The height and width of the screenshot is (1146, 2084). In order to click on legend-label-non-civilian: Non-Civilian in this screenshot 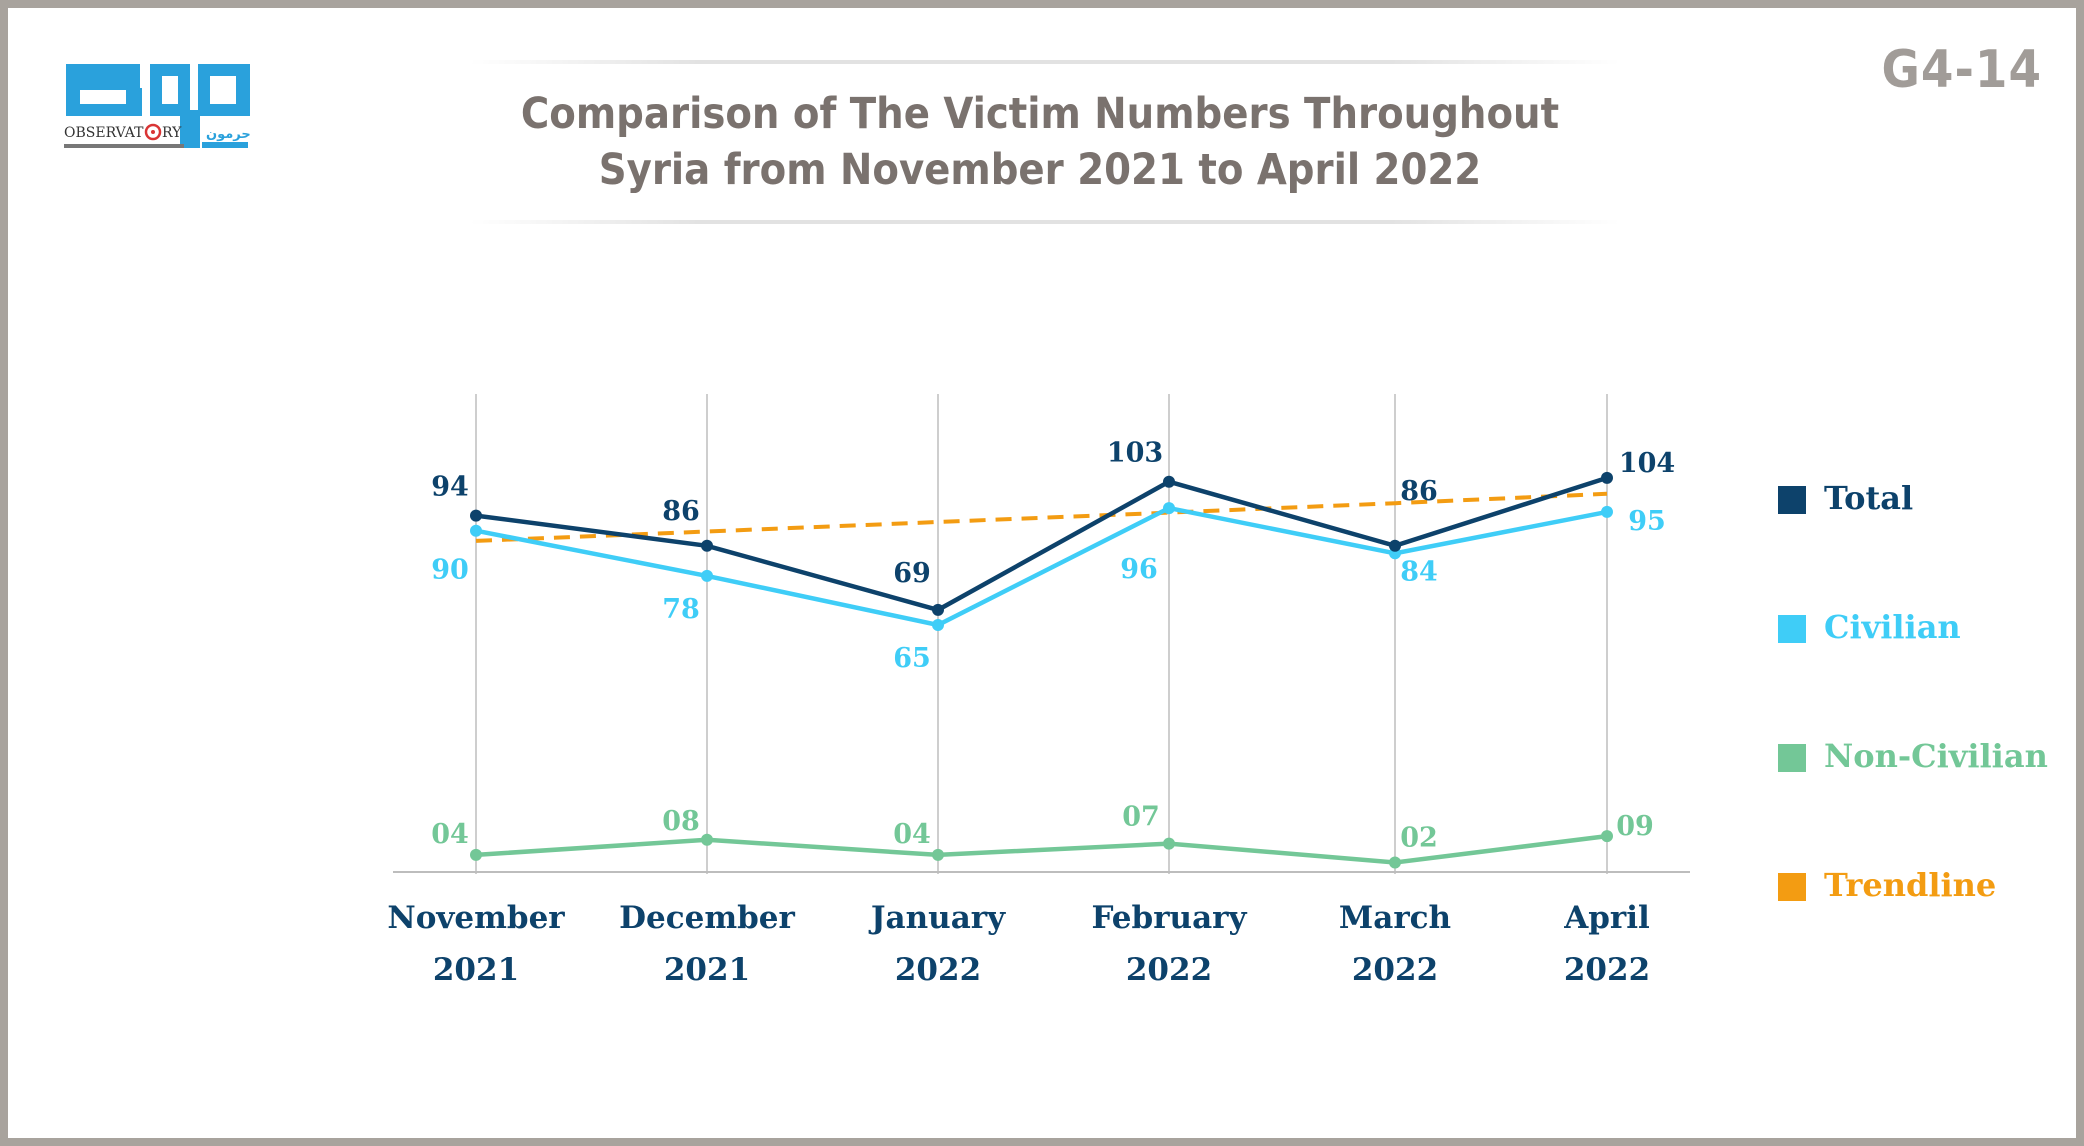, I will do `click(1936, 756)`.